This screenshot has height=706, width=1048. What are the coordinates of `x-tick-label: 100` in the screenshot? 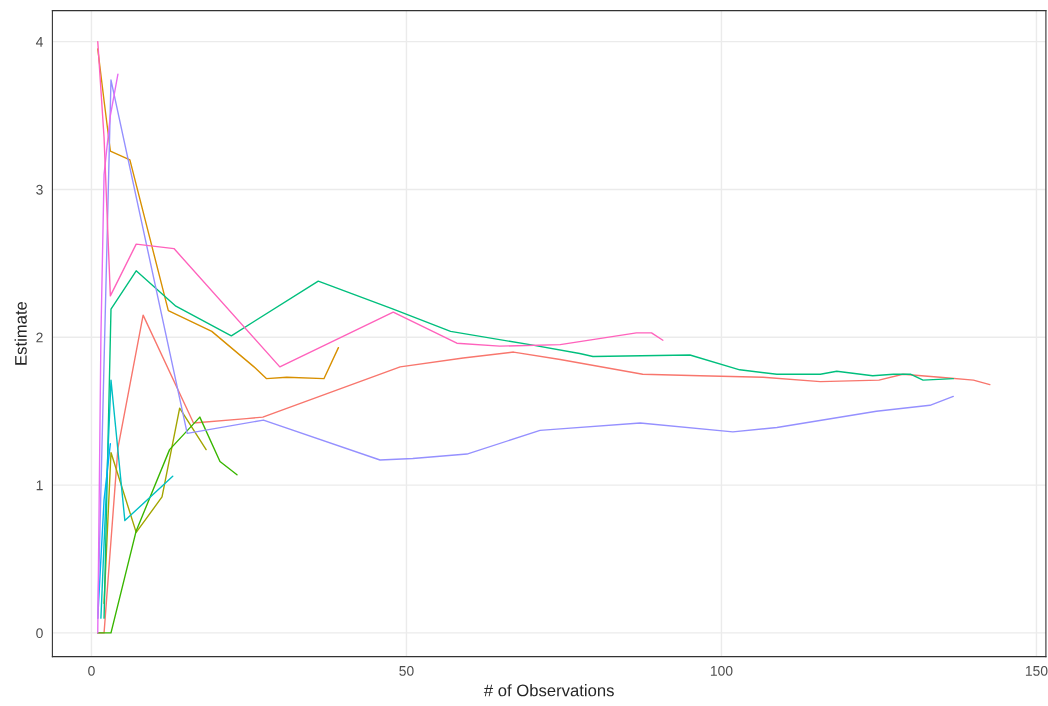 It's located at (721, 670).